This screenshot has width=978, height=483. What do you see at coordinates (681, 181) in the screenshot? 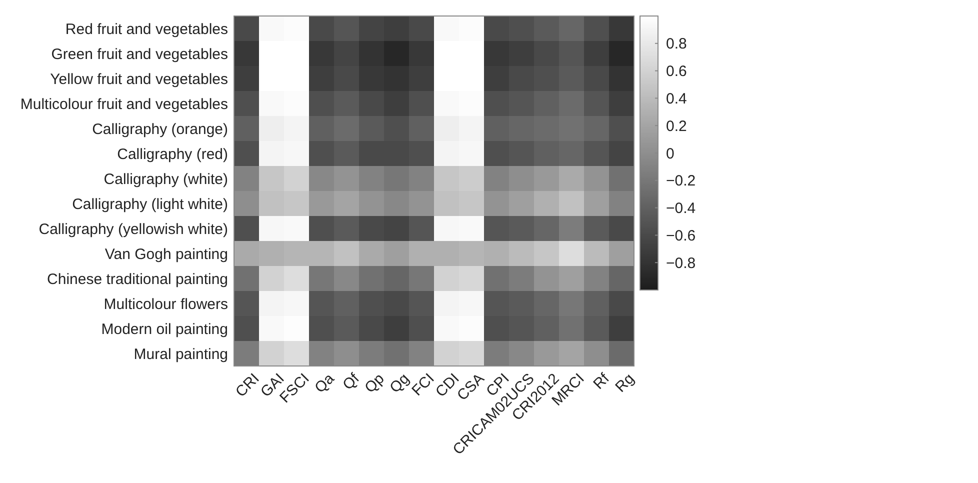
I see `color-bar-label: −0.2` at bounding box center [681, 181].